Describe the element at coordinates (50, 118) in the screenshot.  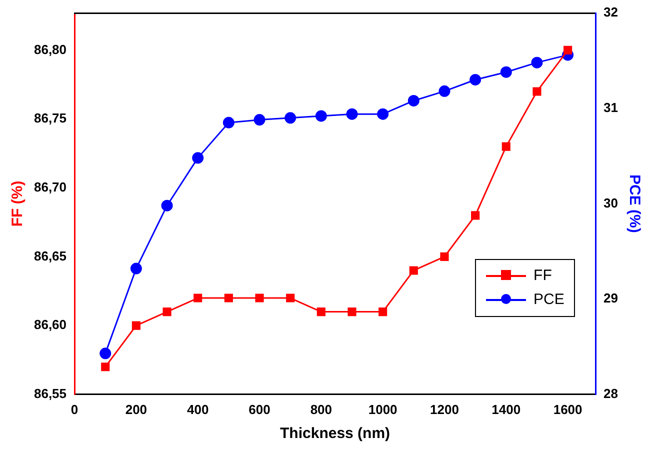
I see `y-tick-label: 86,75` at that location.